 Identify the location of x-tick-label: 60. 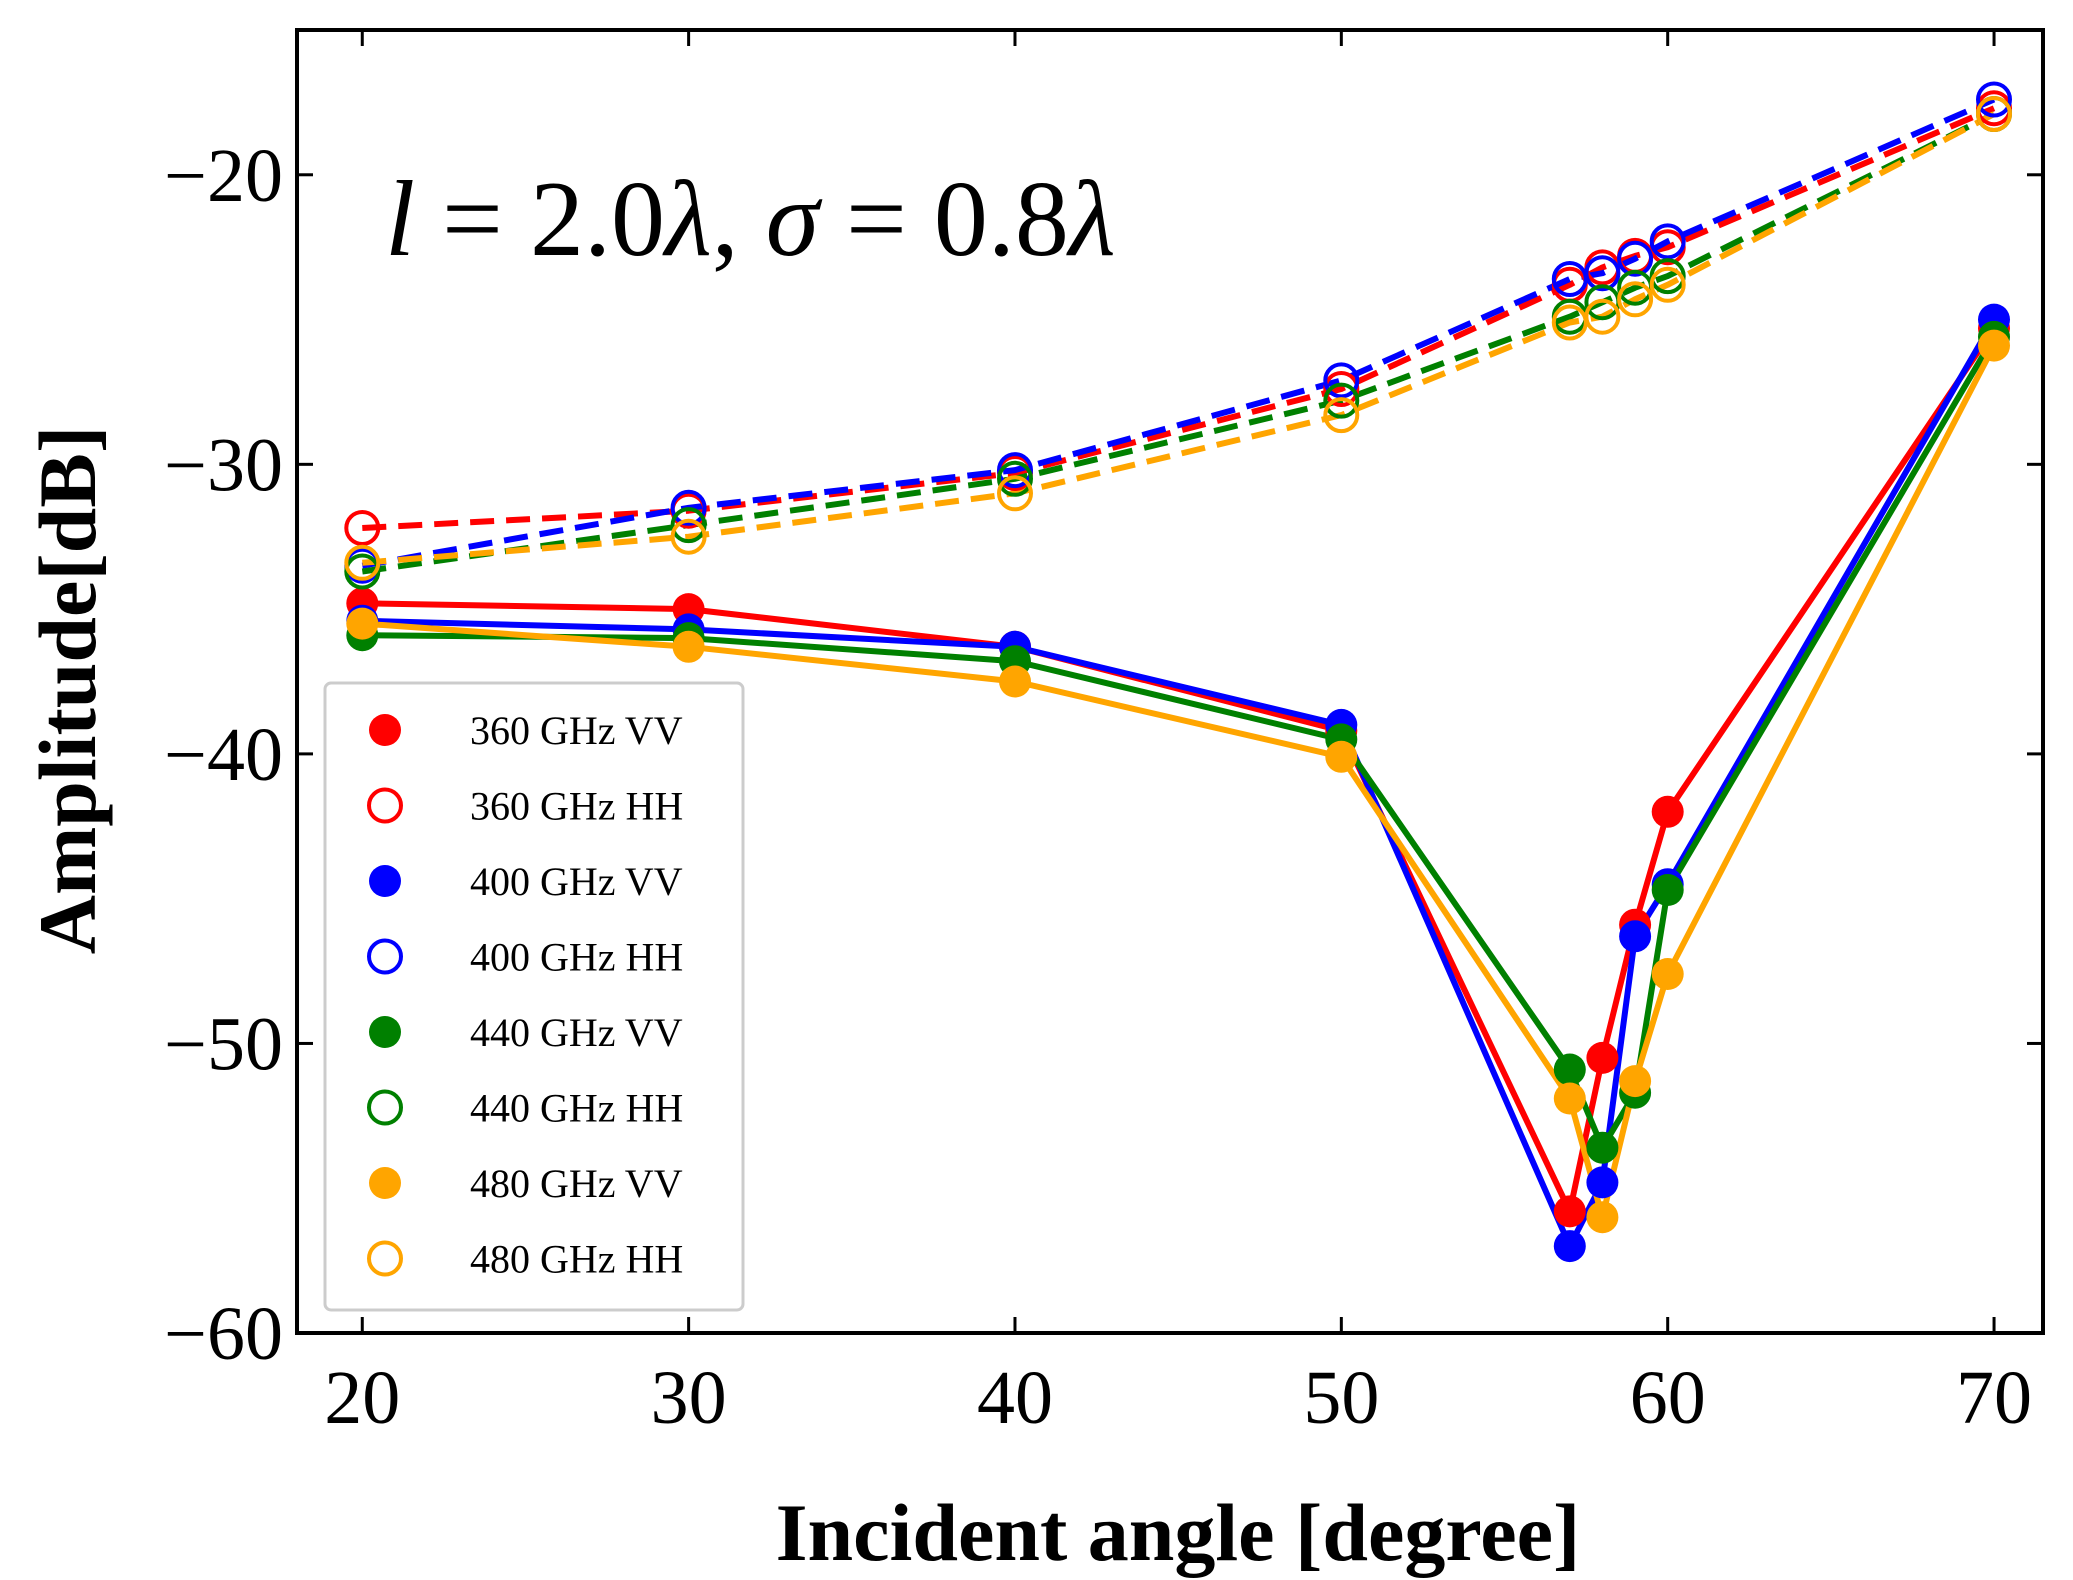
(1668, 1398).